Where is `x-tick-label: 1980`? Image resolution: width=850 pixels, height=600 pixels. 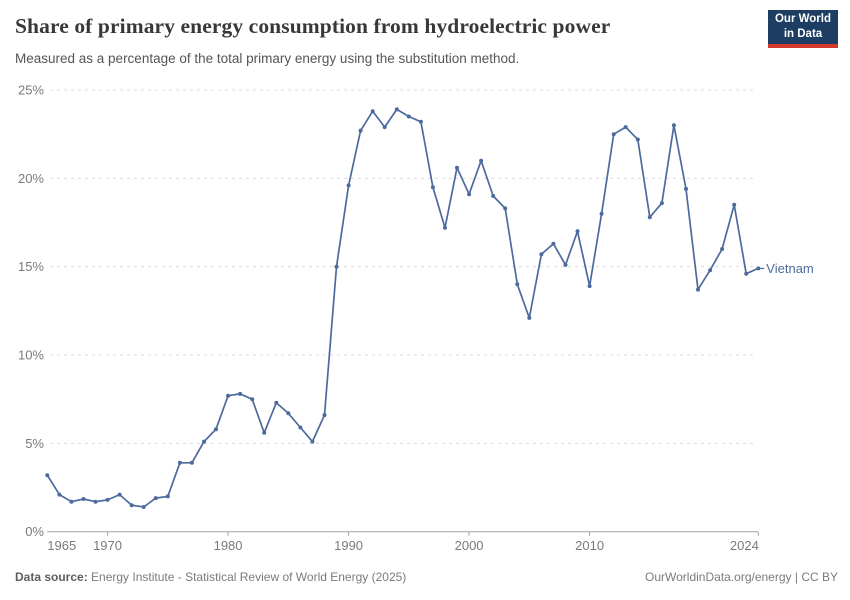
x-tick-label: 1980 is located at coordinates (228, 545).